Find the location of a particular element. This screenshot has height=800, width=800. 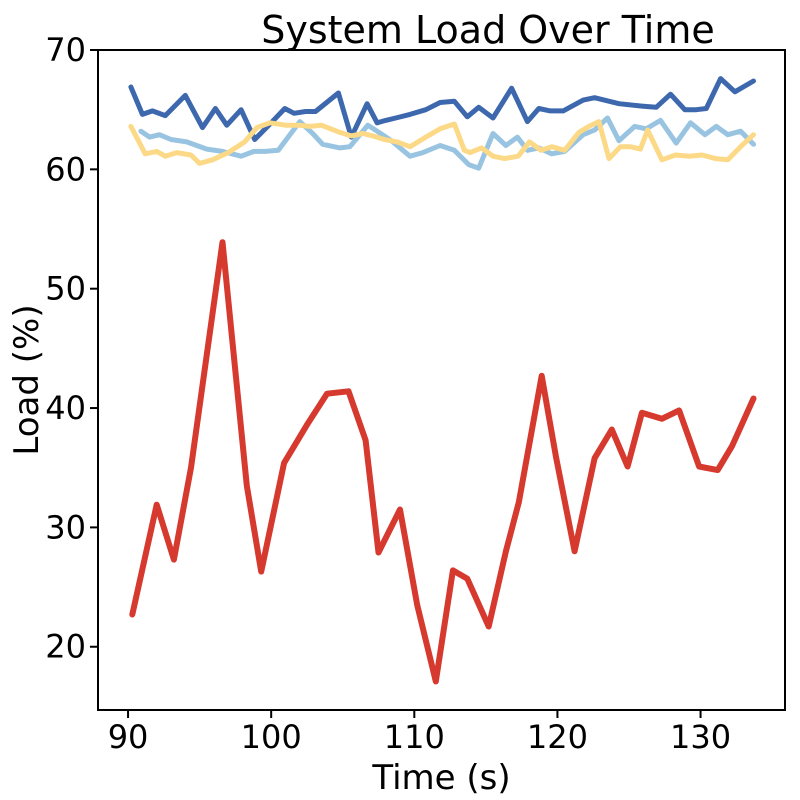

series-line-load-series-dark-blue is located at coordinates (442, 109).